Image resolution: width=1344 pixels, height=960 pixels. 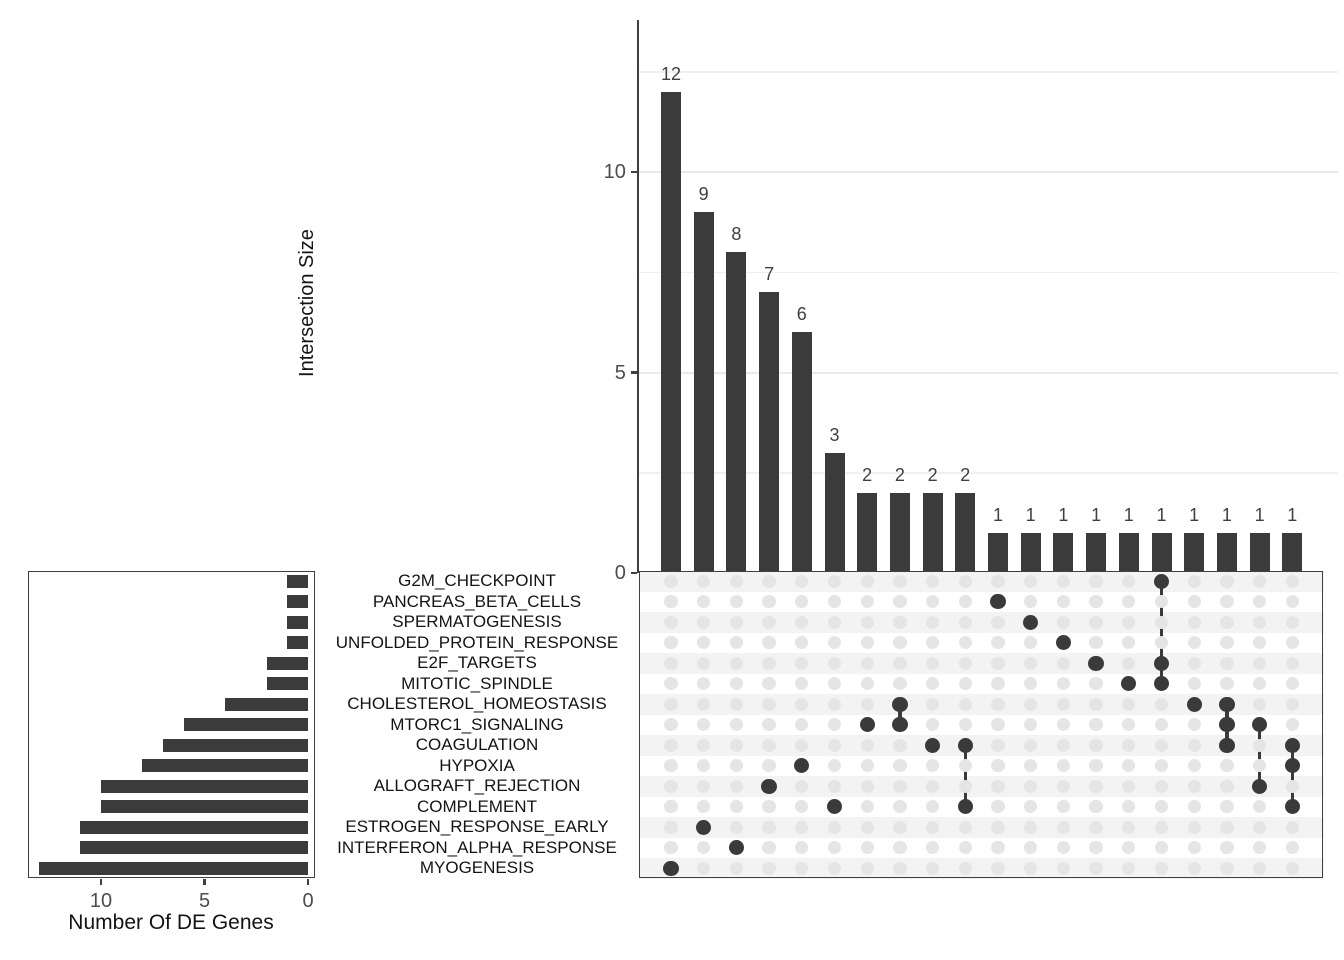 I want to click on intersection-count-label: 9, so click(x=703, y=194).